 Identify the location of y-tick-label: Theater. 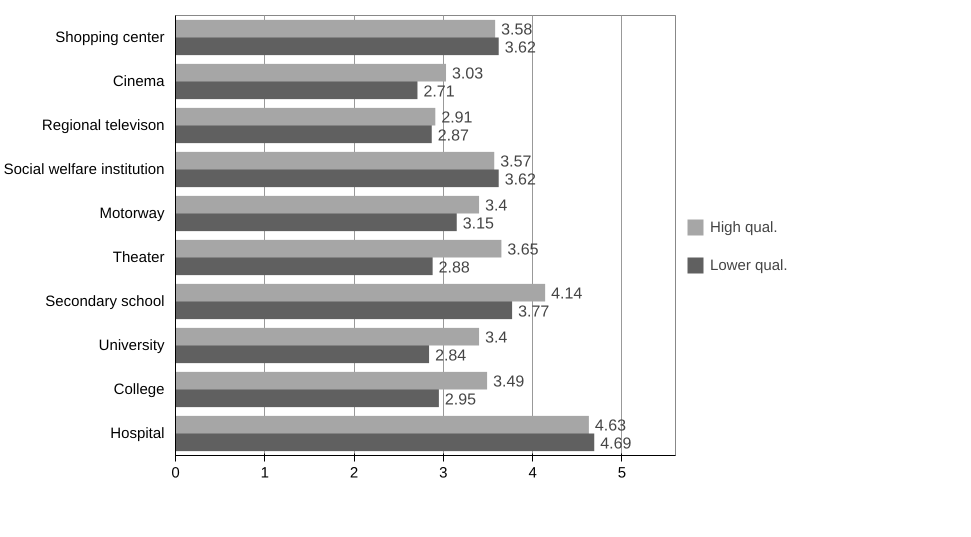
(138, 257).